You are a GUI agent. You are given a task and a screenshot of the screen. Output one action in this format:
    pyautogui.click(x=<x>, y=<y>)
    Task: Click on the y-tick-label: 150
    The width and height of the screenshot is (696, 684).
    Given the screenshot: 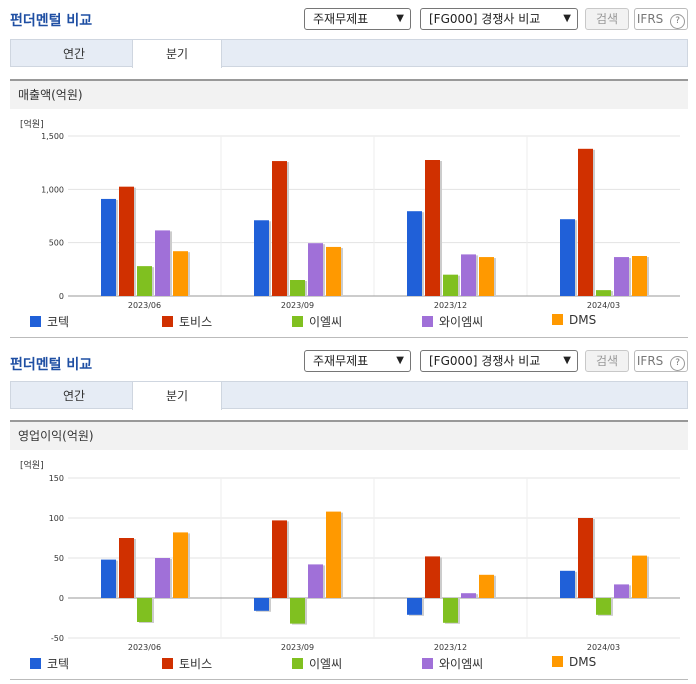 What is the action you would take?
    pyautogui.click(x=56, y=478)
    